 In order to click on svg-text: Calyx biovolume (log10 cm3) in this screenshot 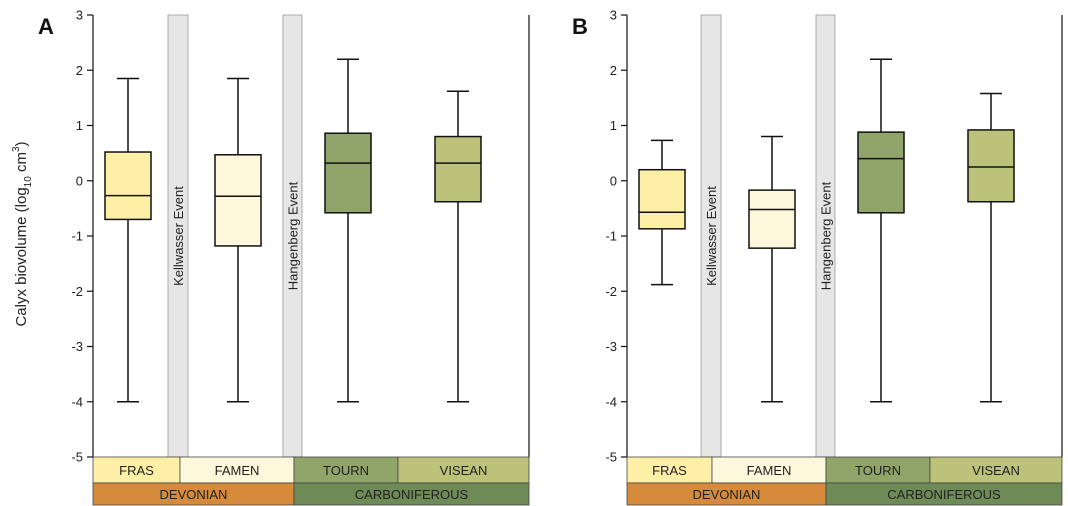, I will do `click(22, 233)`.